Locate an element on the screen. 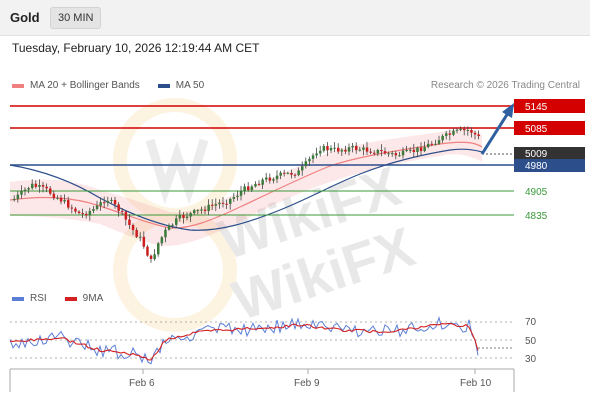 Image resolution: width=590 pixels, height=400 pixels. rsi-ma-line is located at coordinates (244, 342).